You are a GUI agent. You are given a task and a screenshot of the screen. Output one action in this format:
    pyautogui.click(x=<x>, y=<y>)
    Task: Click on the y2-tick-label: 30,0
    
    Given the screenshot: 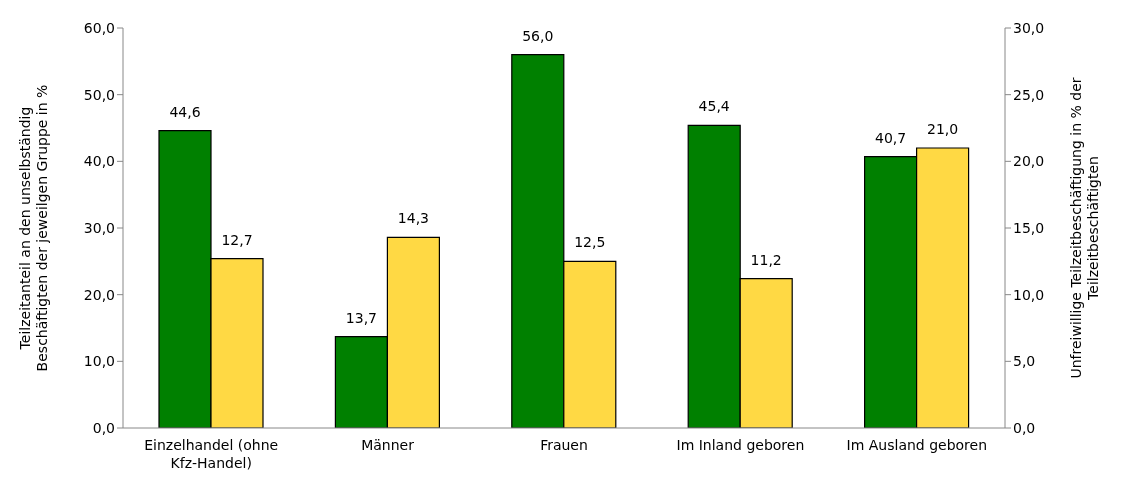 What is the action you would take?
    pyautogui.click(x=1029, y=27)
    